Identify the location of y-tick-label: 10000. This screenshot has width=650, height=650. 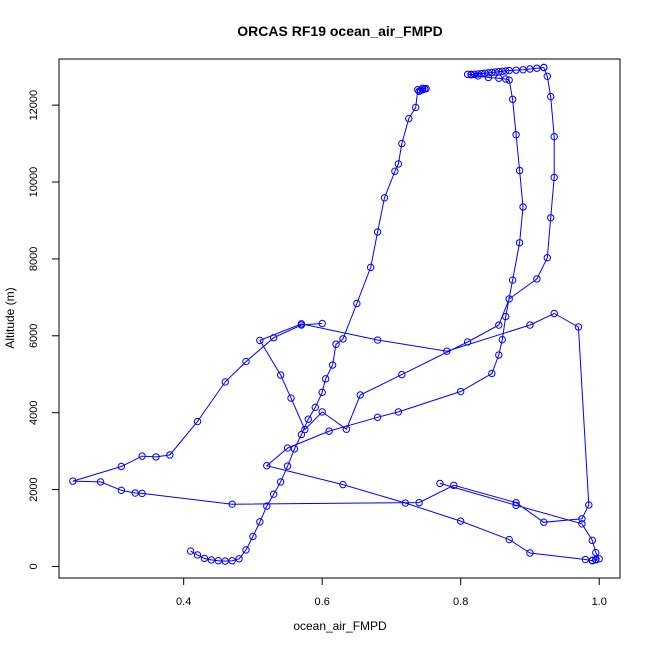
(34, 182).